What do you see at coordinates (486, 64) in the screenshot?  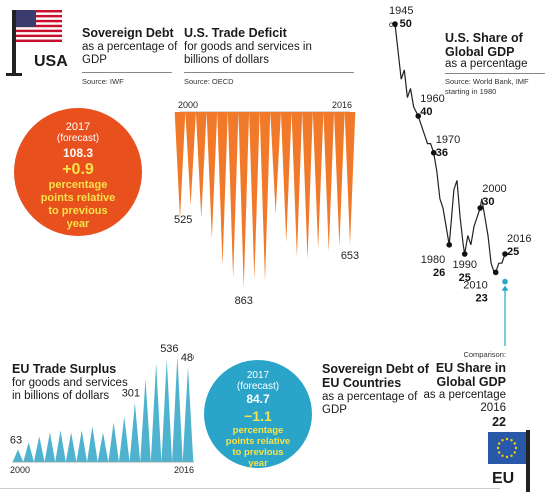 I see `gdp-share-subtitle: as a percentage` at bounding box center [486, 64].